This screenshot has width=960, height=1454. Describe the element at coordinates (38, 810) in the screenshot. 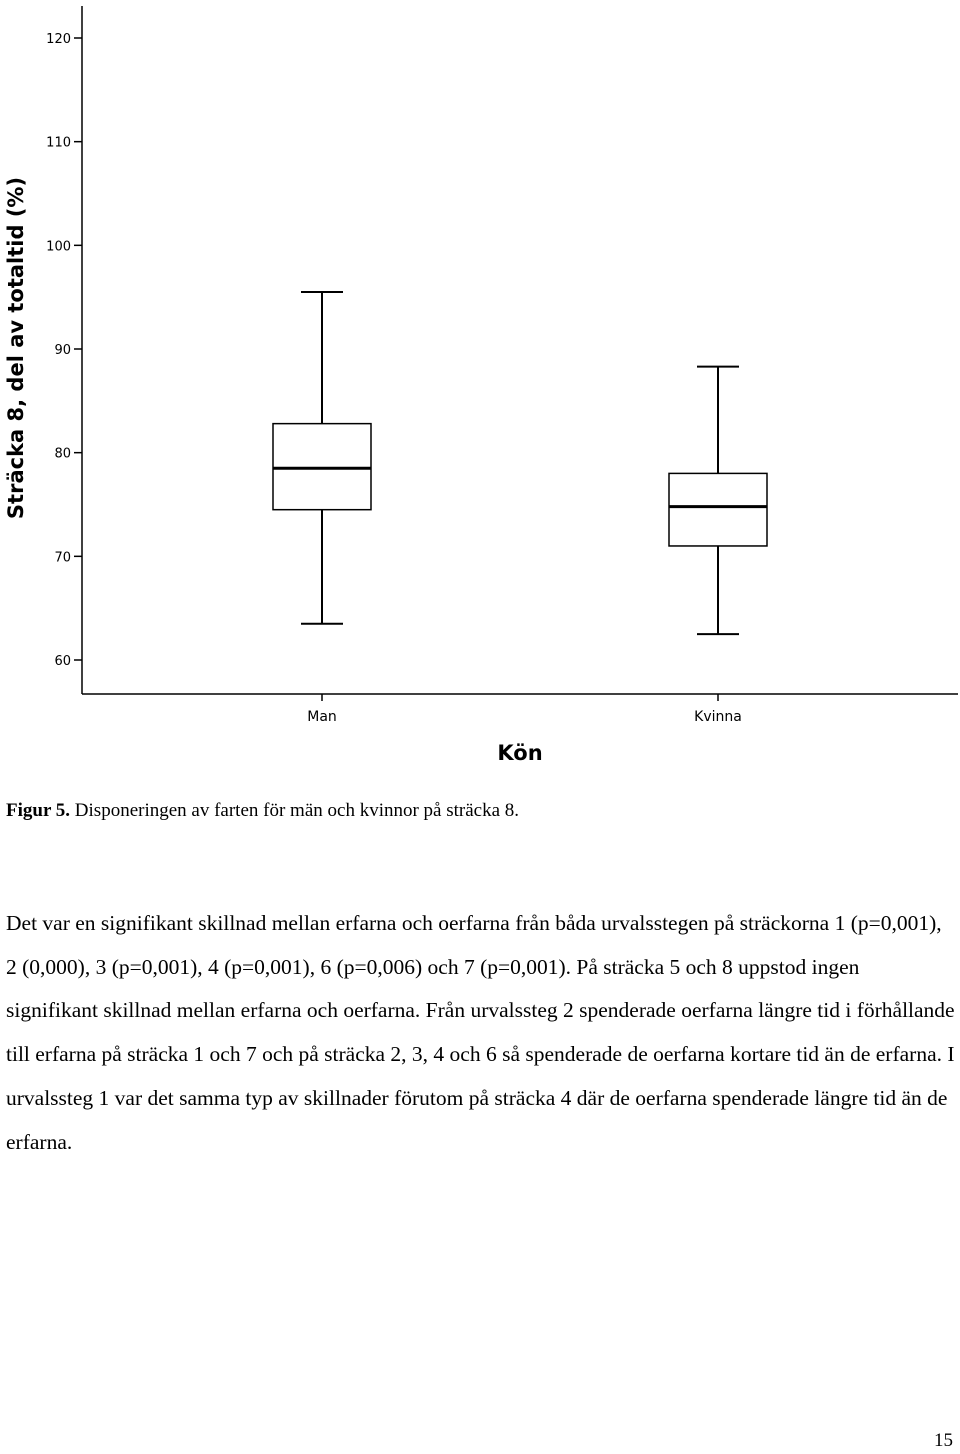

I see `figure-caption-label: Figur 5.` at that location.